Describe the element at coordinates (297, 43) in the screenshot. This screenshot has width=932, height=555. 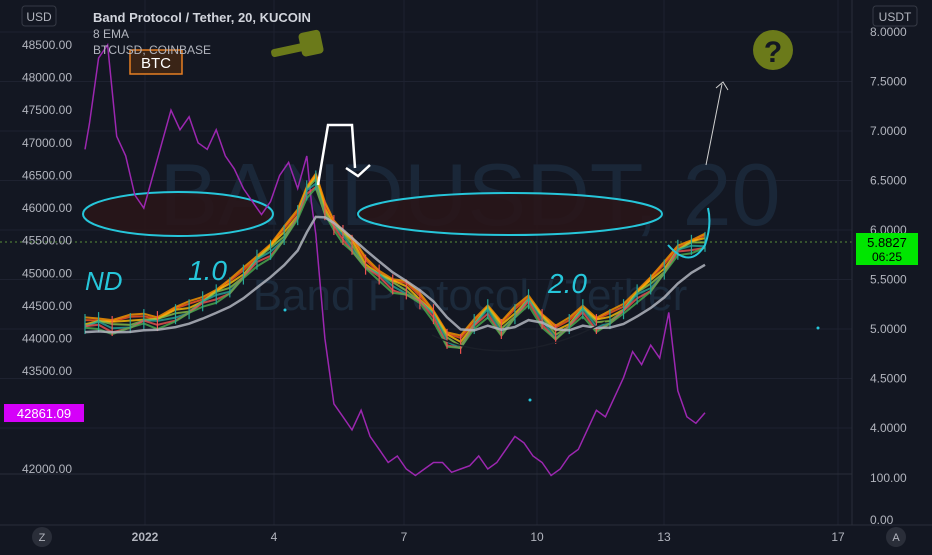
I see `gavel-icon` at that location.